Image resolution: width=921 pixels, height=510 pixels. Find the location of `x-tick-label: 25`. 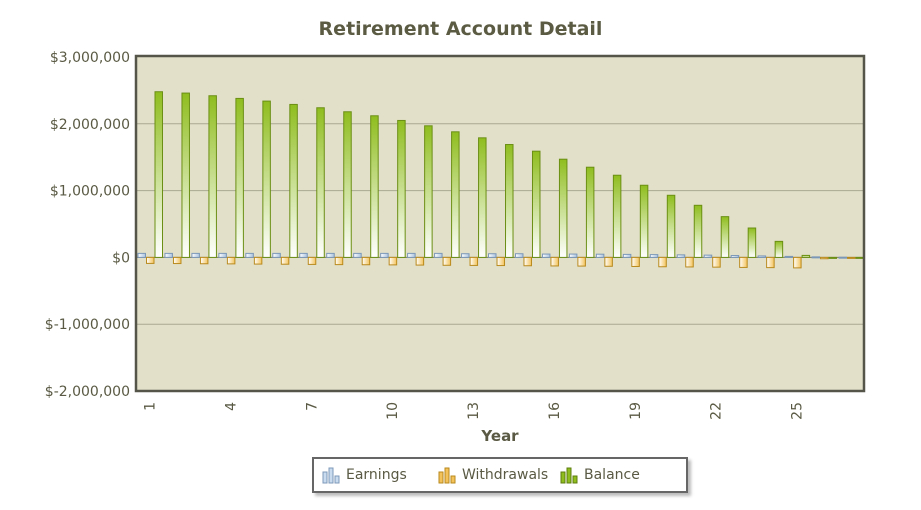

x-tick-label: 25 is located at coordinates (798, 411).